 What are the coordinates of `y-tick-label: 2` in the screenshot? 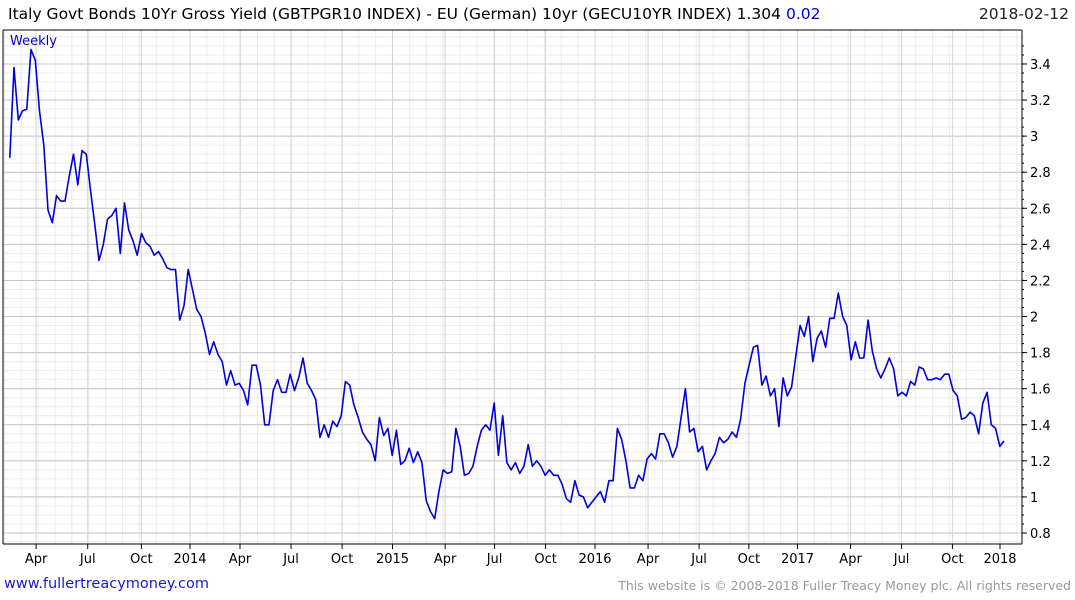 It's located at (1034, 318).